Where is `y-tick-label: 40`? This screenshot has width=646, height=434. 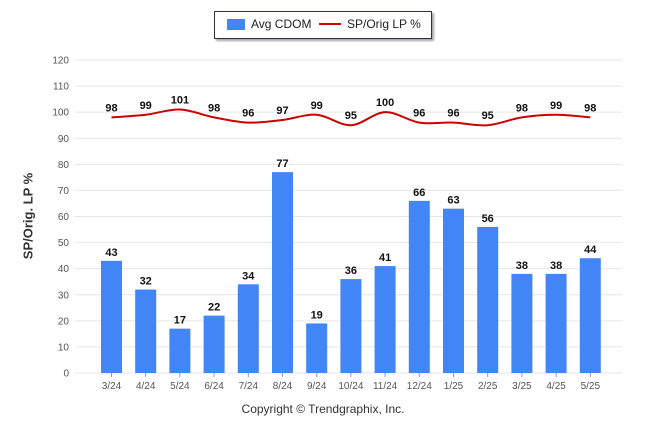
y-tick-label: 40 is located at coordinates (64, 269).